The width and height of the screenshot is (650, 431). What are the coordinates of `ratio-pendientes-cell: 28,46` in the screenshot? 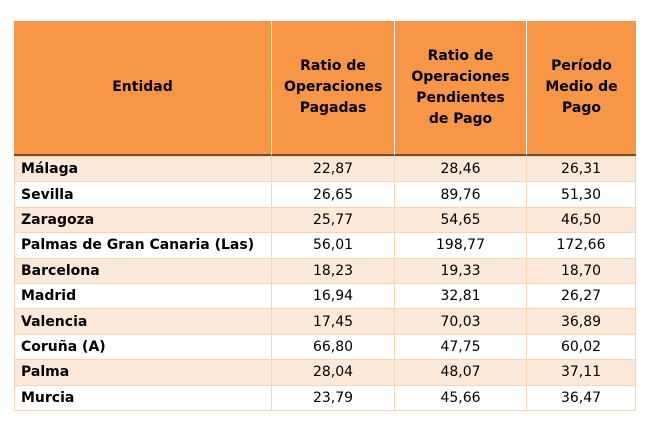 It's located at (461, 169).